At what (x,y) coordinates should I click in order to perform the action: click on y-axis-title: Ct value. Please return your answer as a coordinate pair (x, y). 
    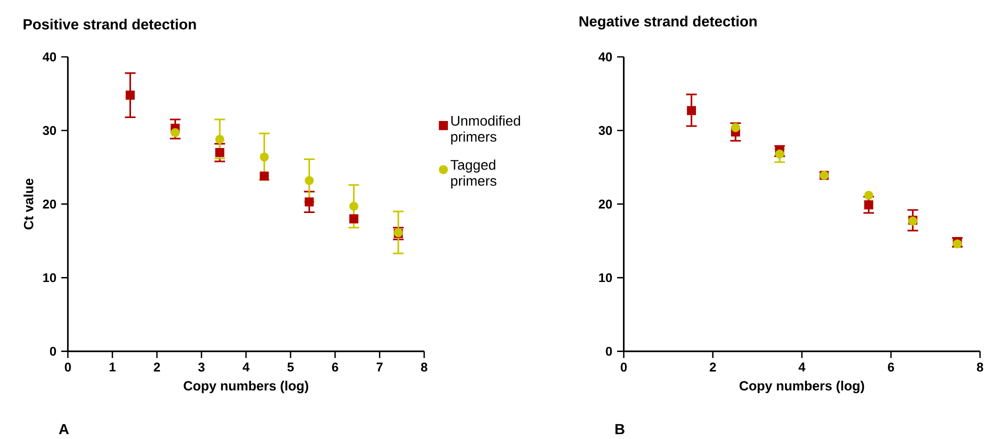
    Looking at the image, I should click on (29, 204).